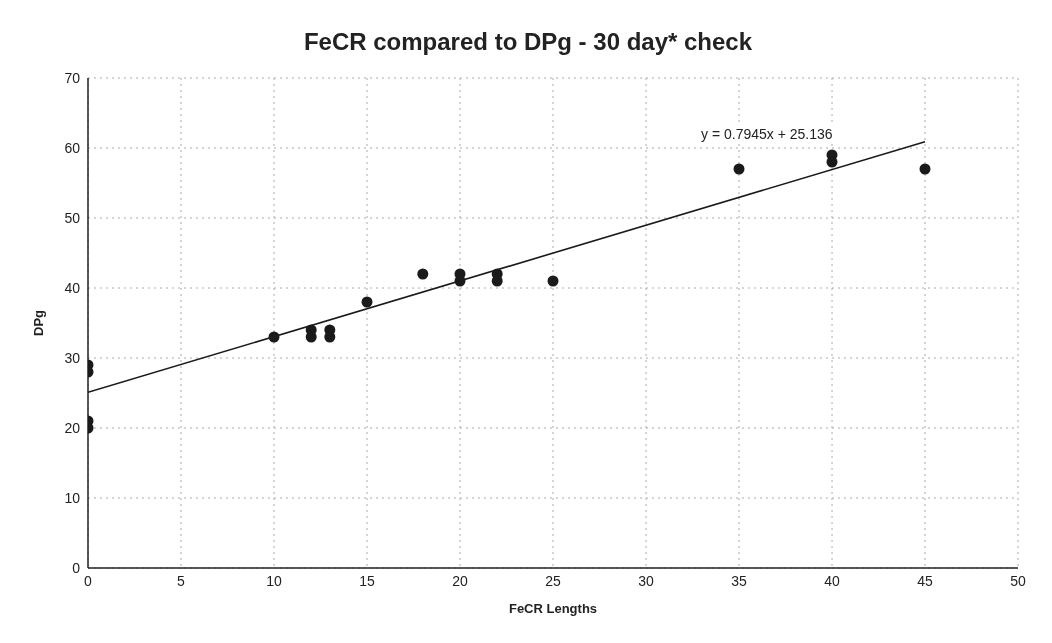 This screenshot has width=1052, height=643. I want to click on x-tick-label: 50, so click(1018, 580).